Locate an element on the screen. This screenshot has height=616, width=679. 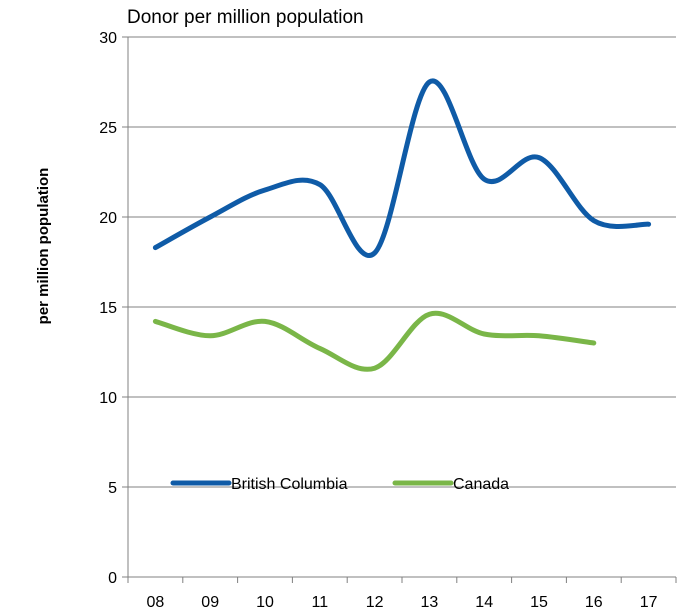
x-tick-label-16: 16 is located at coordinates (594, 602).